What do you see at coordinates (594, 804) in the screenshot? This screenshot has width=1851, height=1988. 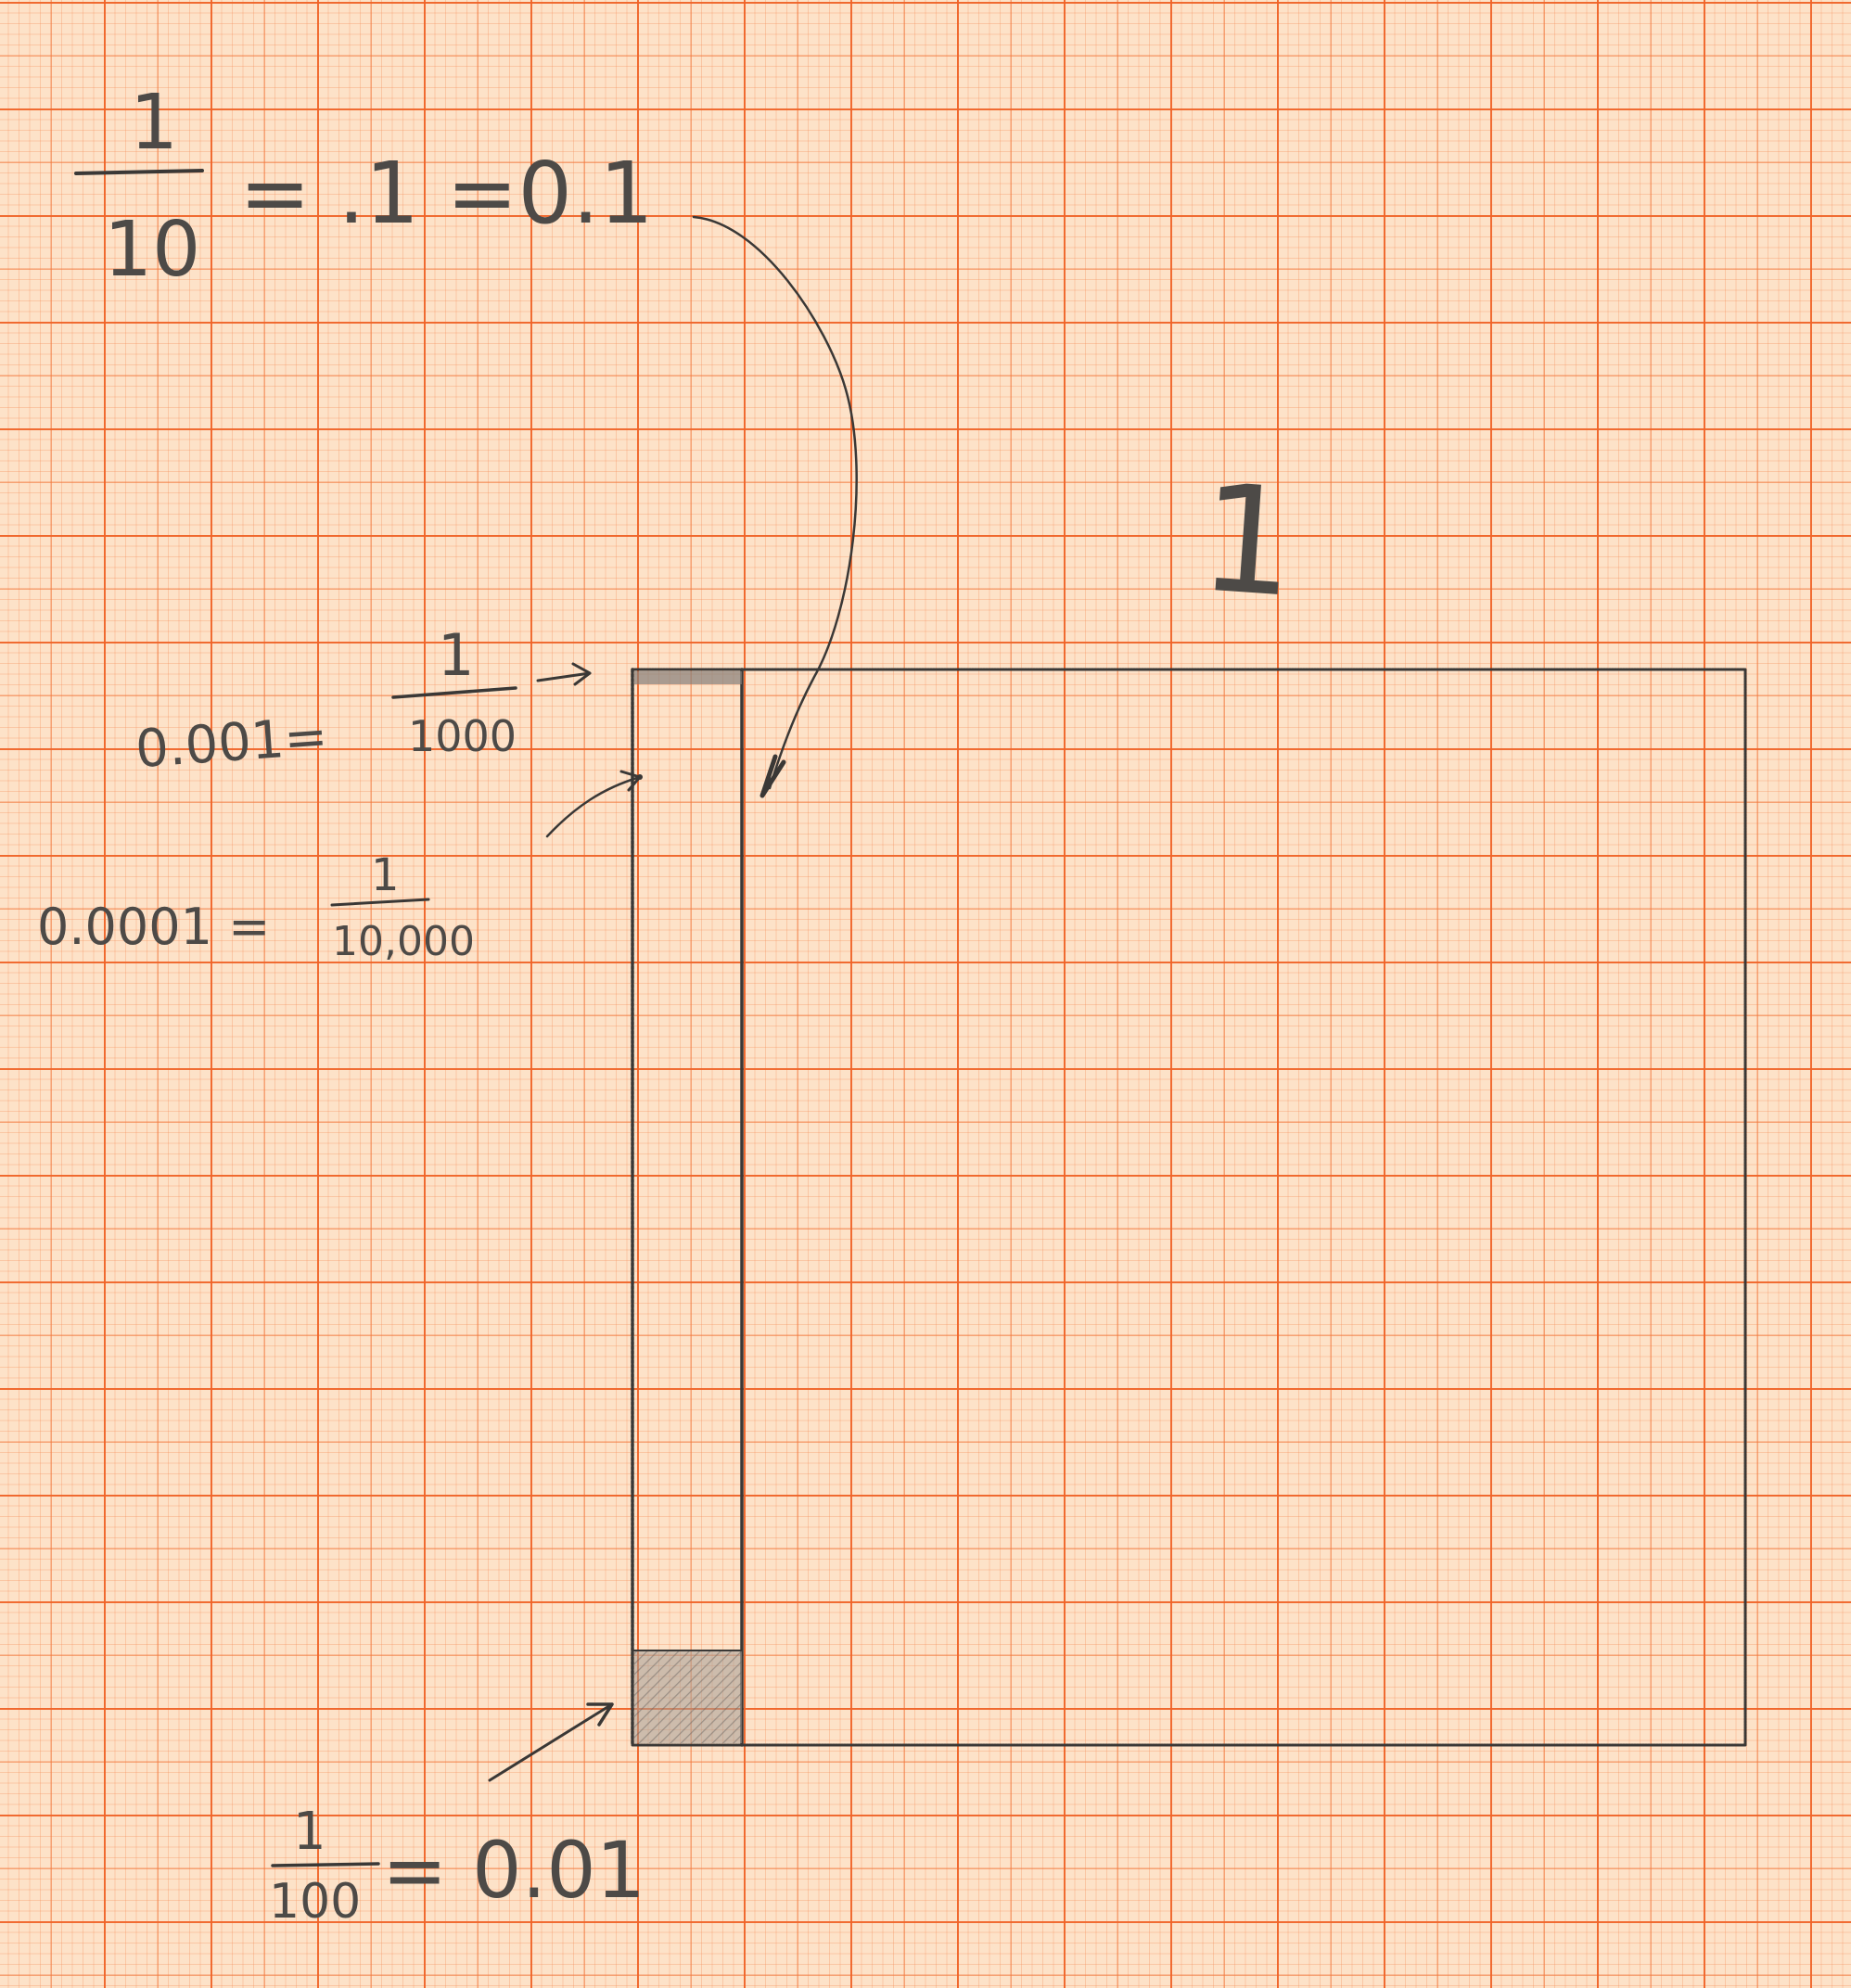 I see `ten-thousandth-arrow` at bounding box center [594, 804].